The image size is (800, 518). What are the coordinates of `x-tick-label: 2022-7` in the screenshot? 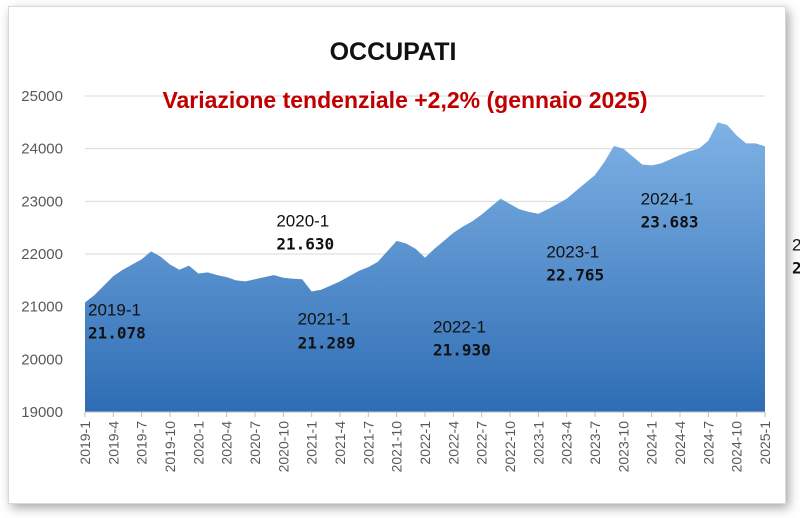 It's located at (482, 443).